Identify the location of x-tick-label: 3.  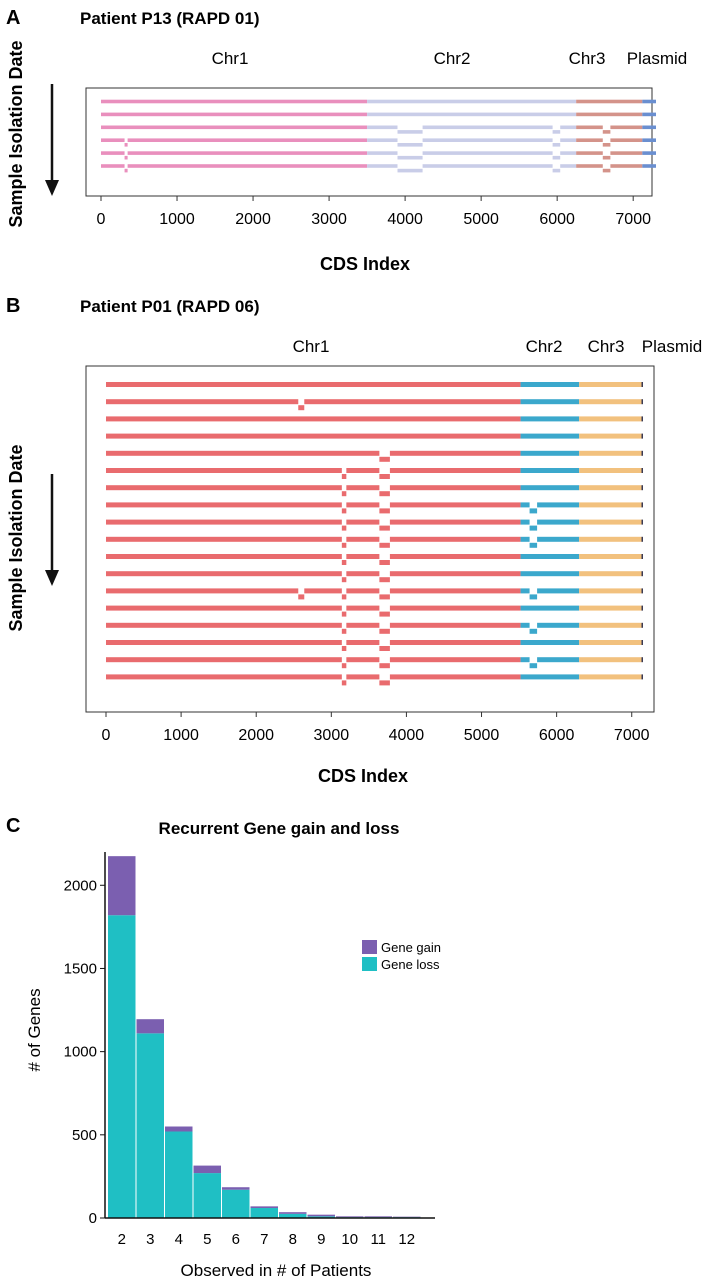
(150, 1239).